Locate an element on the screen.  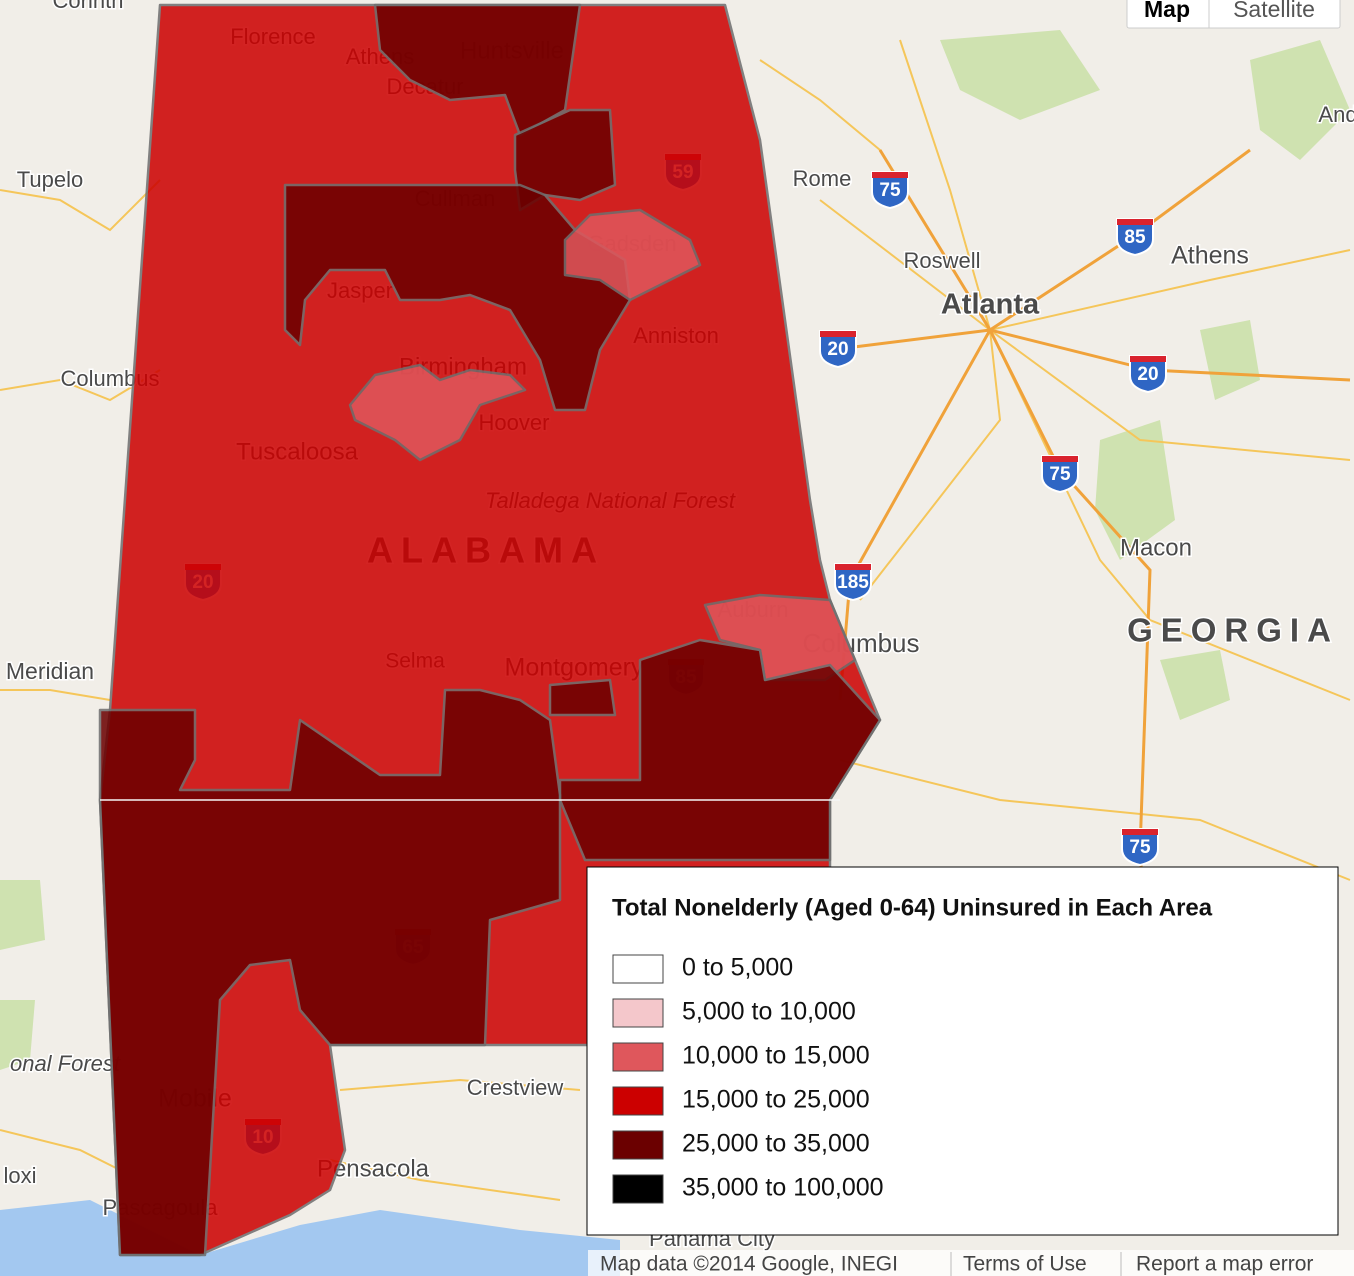
map-type-control: Map Satellite is located at coordinates (1233, 14).